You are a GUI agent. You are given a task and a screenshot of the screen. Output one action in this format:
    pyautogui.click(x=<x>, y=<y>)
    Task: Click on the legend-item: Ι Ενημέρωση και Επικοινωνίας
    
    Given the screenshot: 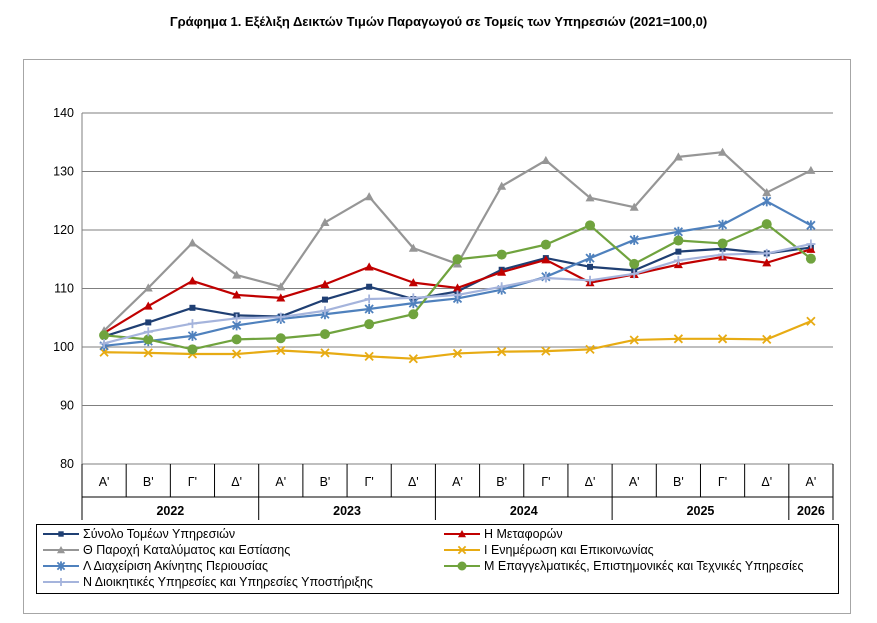 What is the action you would take?
    pyautogui.click(x=549, y=550)
    